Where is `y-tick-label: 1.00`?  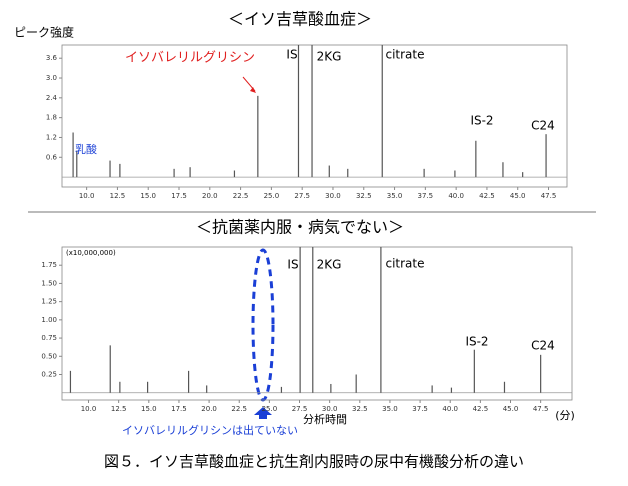
y-tick-label: 1.00 is located at coordinates (49, 320).